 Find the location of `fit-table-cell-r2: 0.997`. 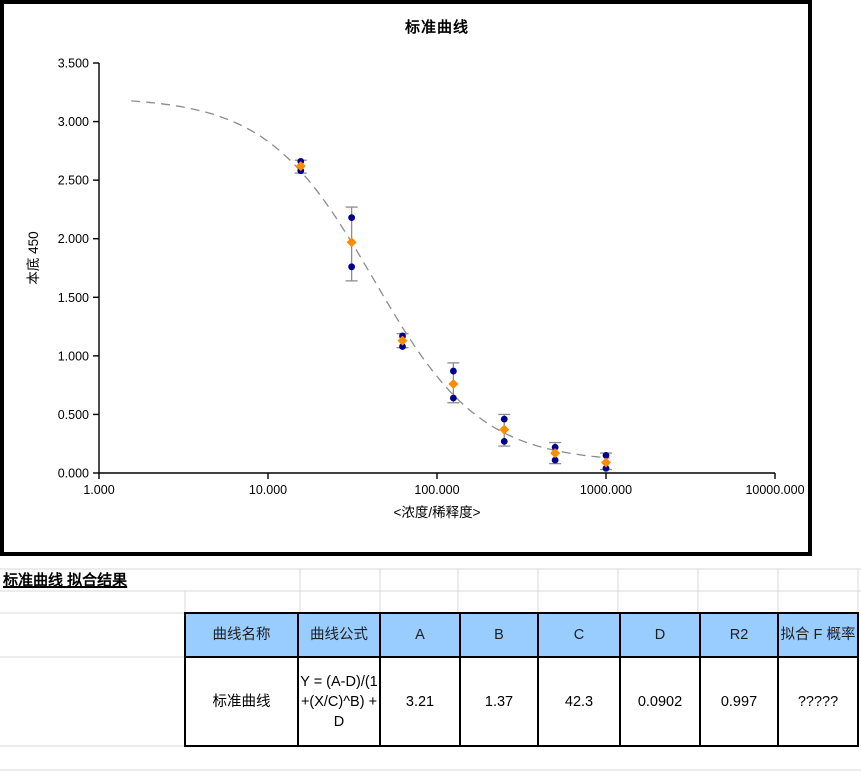

fit-table-cell-r2: 0.997 is located at coordinates (739, 701).